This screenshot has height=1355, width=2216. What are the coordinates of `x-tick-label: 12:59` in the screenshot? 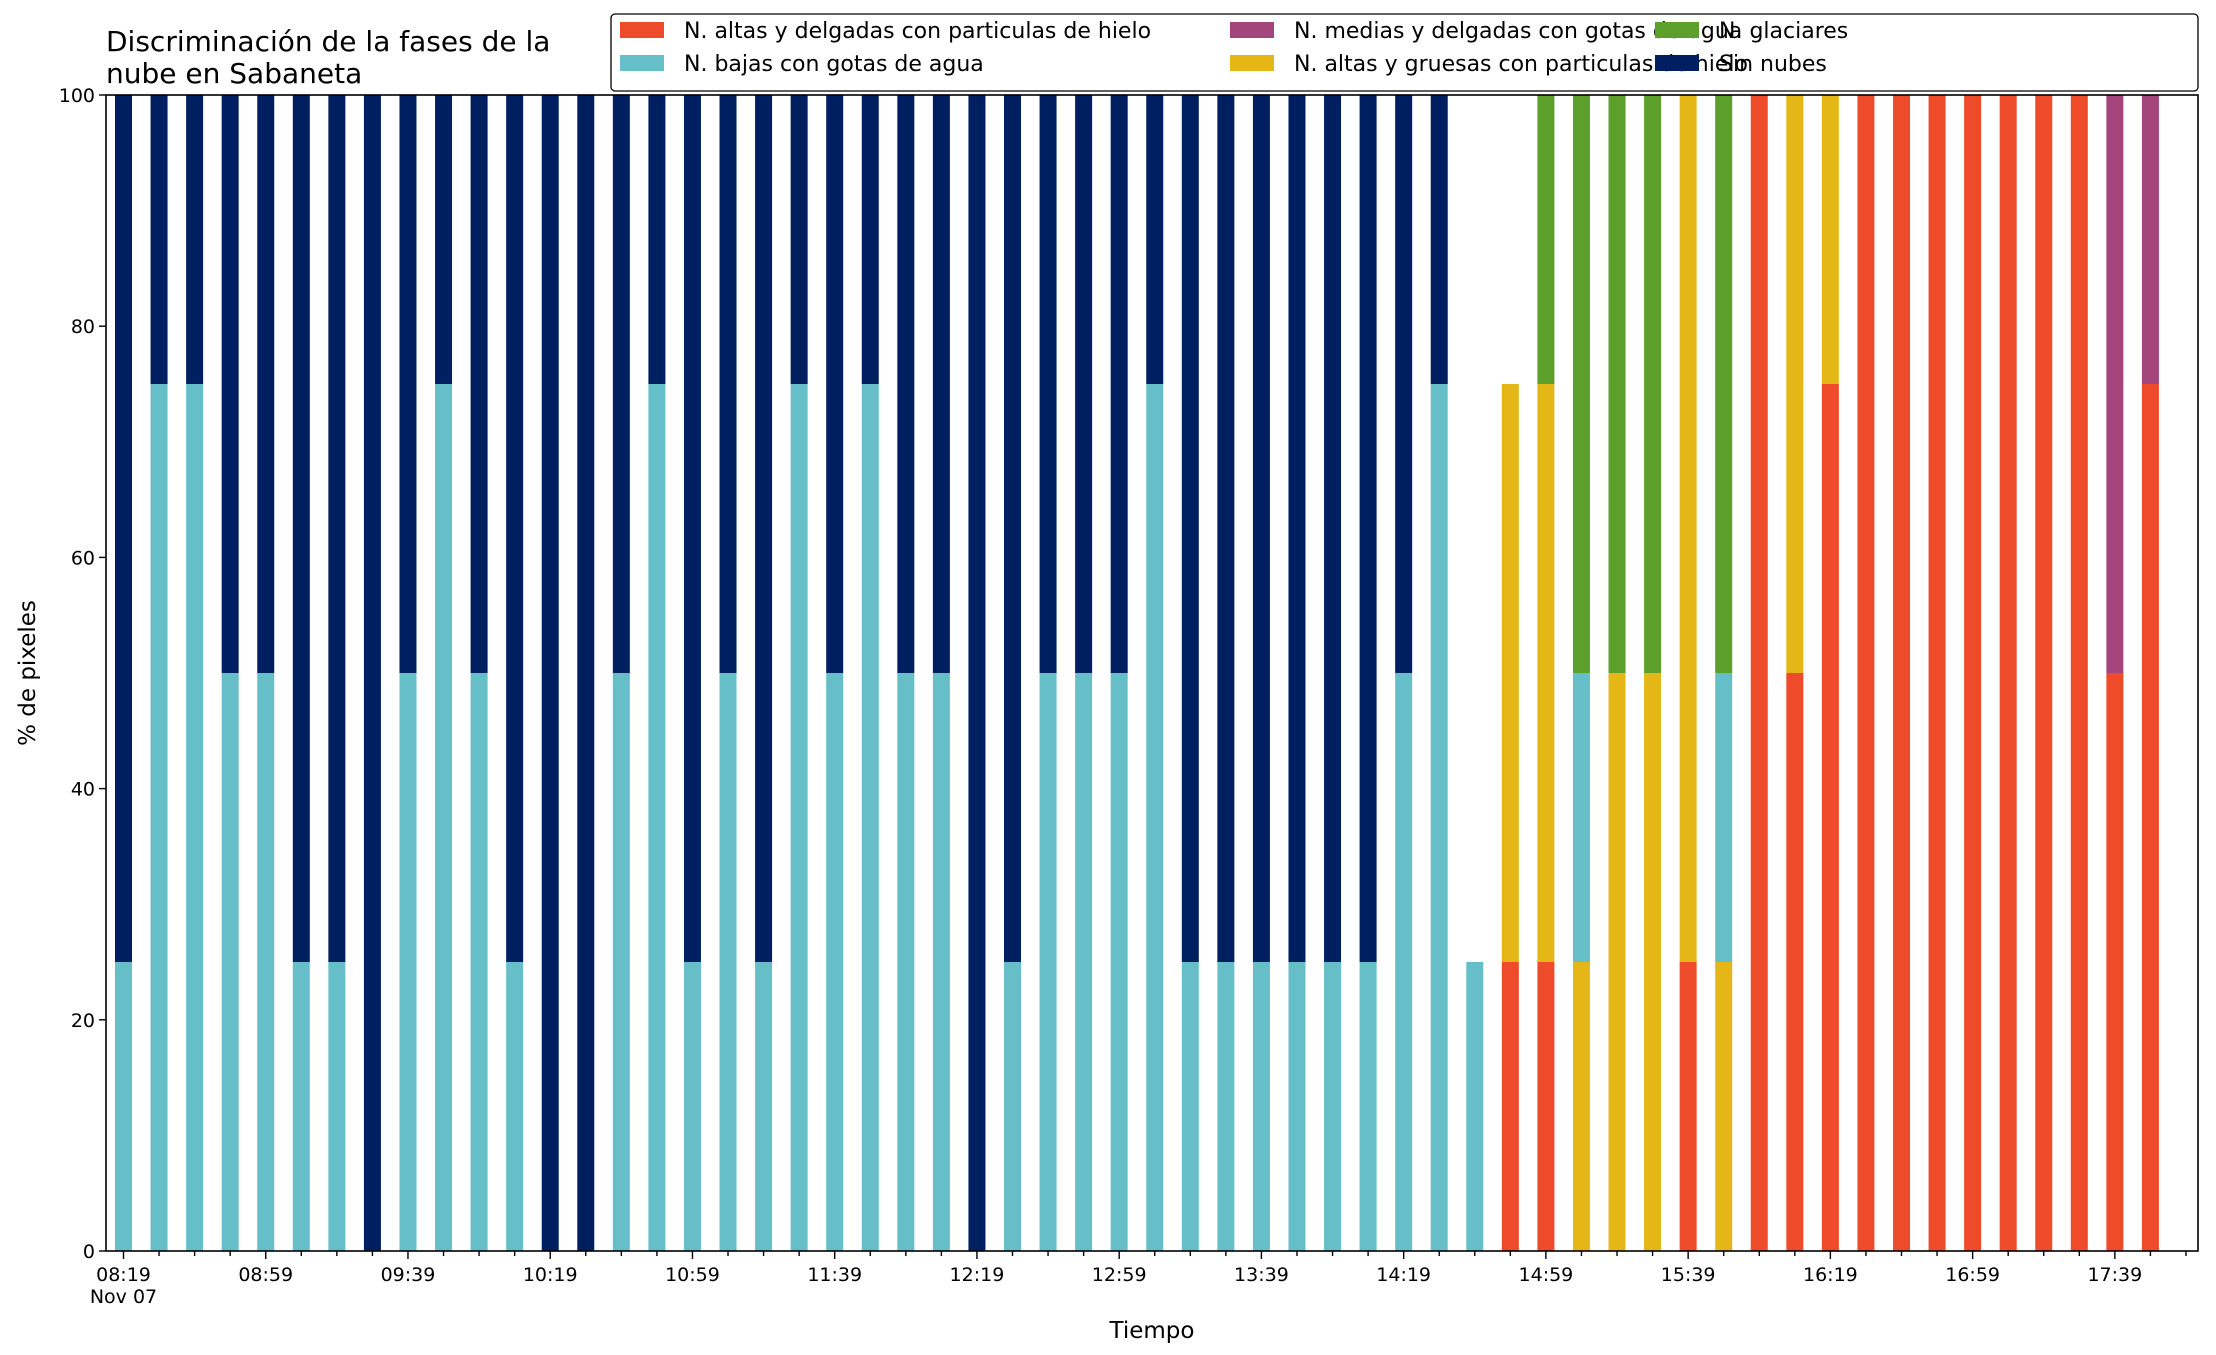 It's located at (1119, 1275).